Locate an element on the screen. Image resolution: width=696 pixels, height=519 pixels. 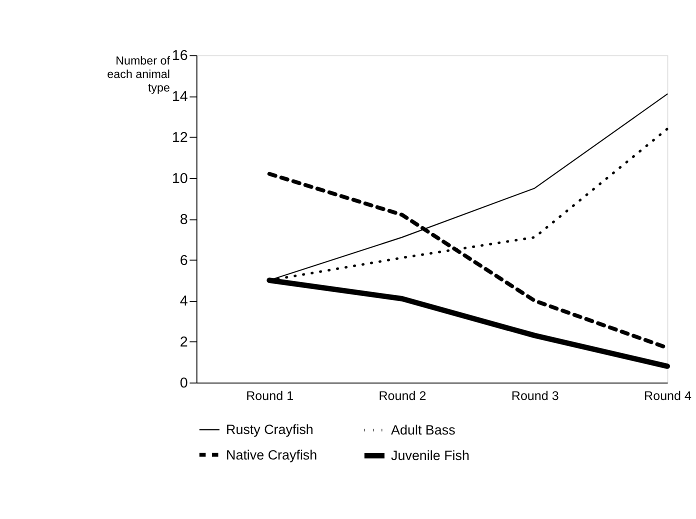
y-axis-title: Number of each animal type is located at coordinates (139, 74).